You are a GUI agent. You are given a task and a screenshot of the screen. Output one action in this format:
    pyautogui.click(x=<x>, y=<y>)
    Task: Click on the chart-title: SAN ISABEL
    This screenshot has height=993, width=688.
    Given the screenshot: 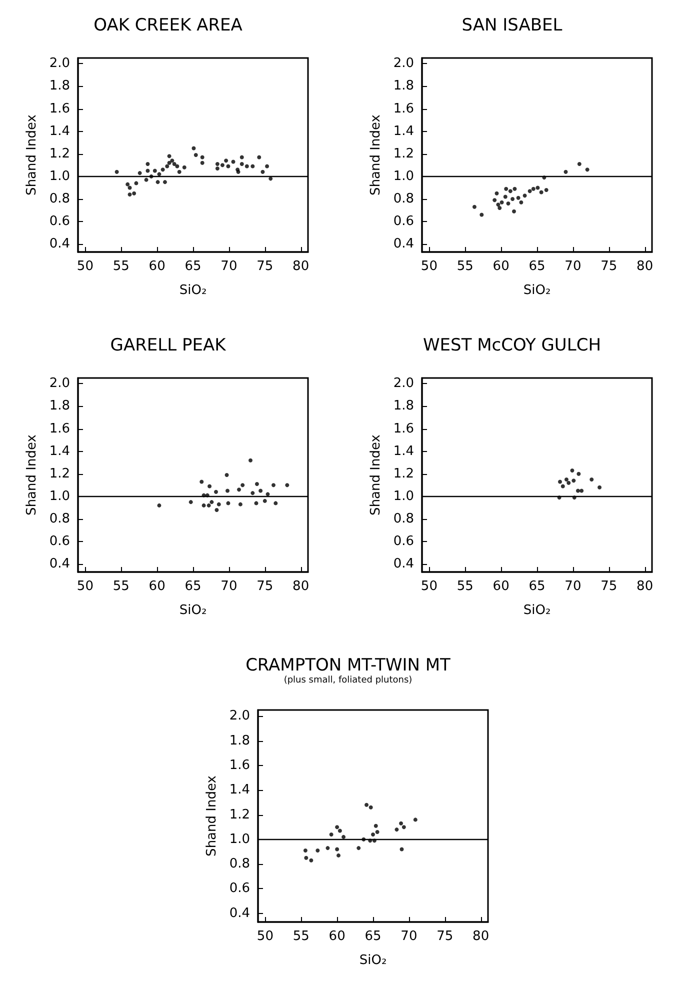 What is the action you would take?
    pyautogui.click(x=512, y=26)
    